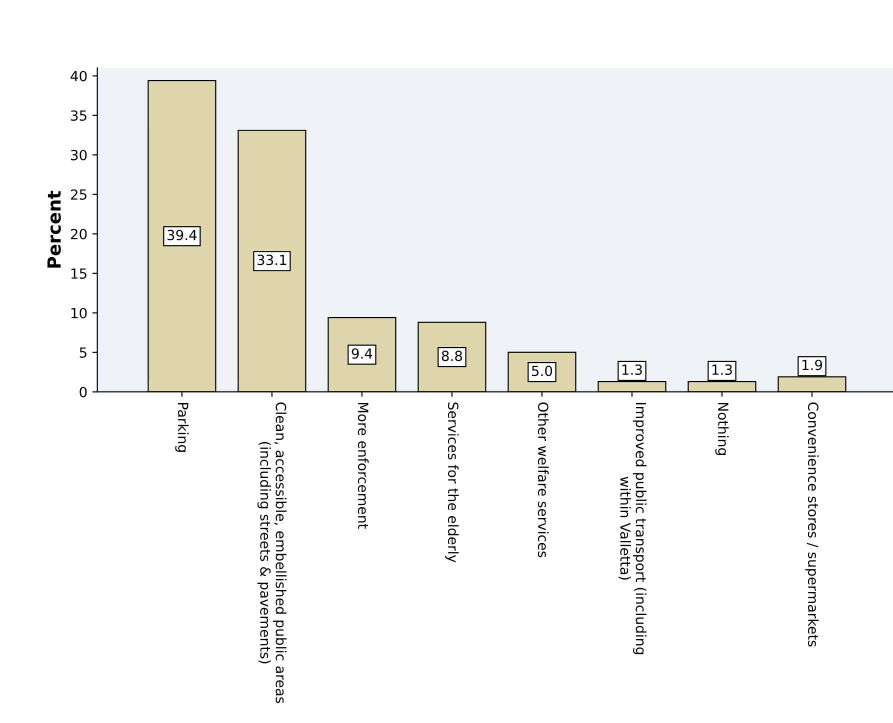  I want to click on x-tick-label: More enforcement, so click(363, 465).